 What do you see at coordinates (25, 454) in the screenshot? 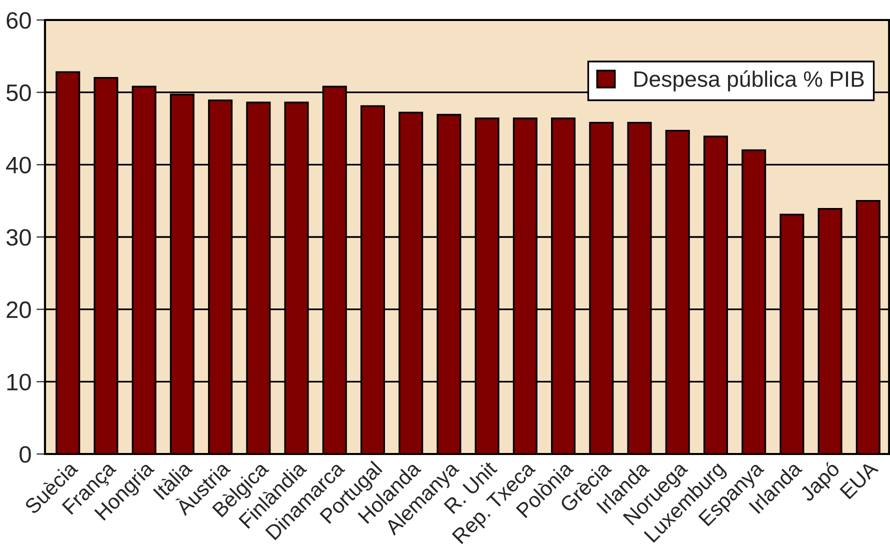
I see `y-tick-label: 0` at bounding box center [25, 454].